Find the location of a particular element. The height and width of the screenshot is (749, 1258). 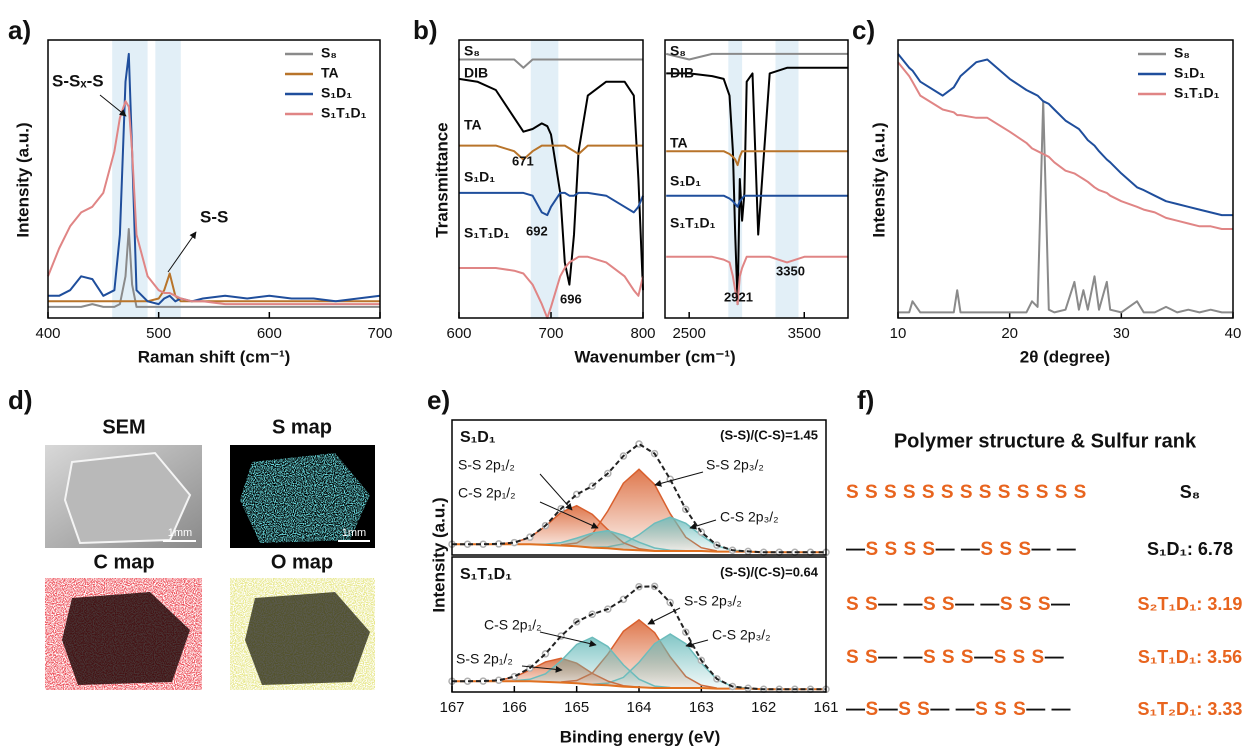

sulfur-rank: S₁T₁D₁: 3.56 is located at coordinates (1190, 657).